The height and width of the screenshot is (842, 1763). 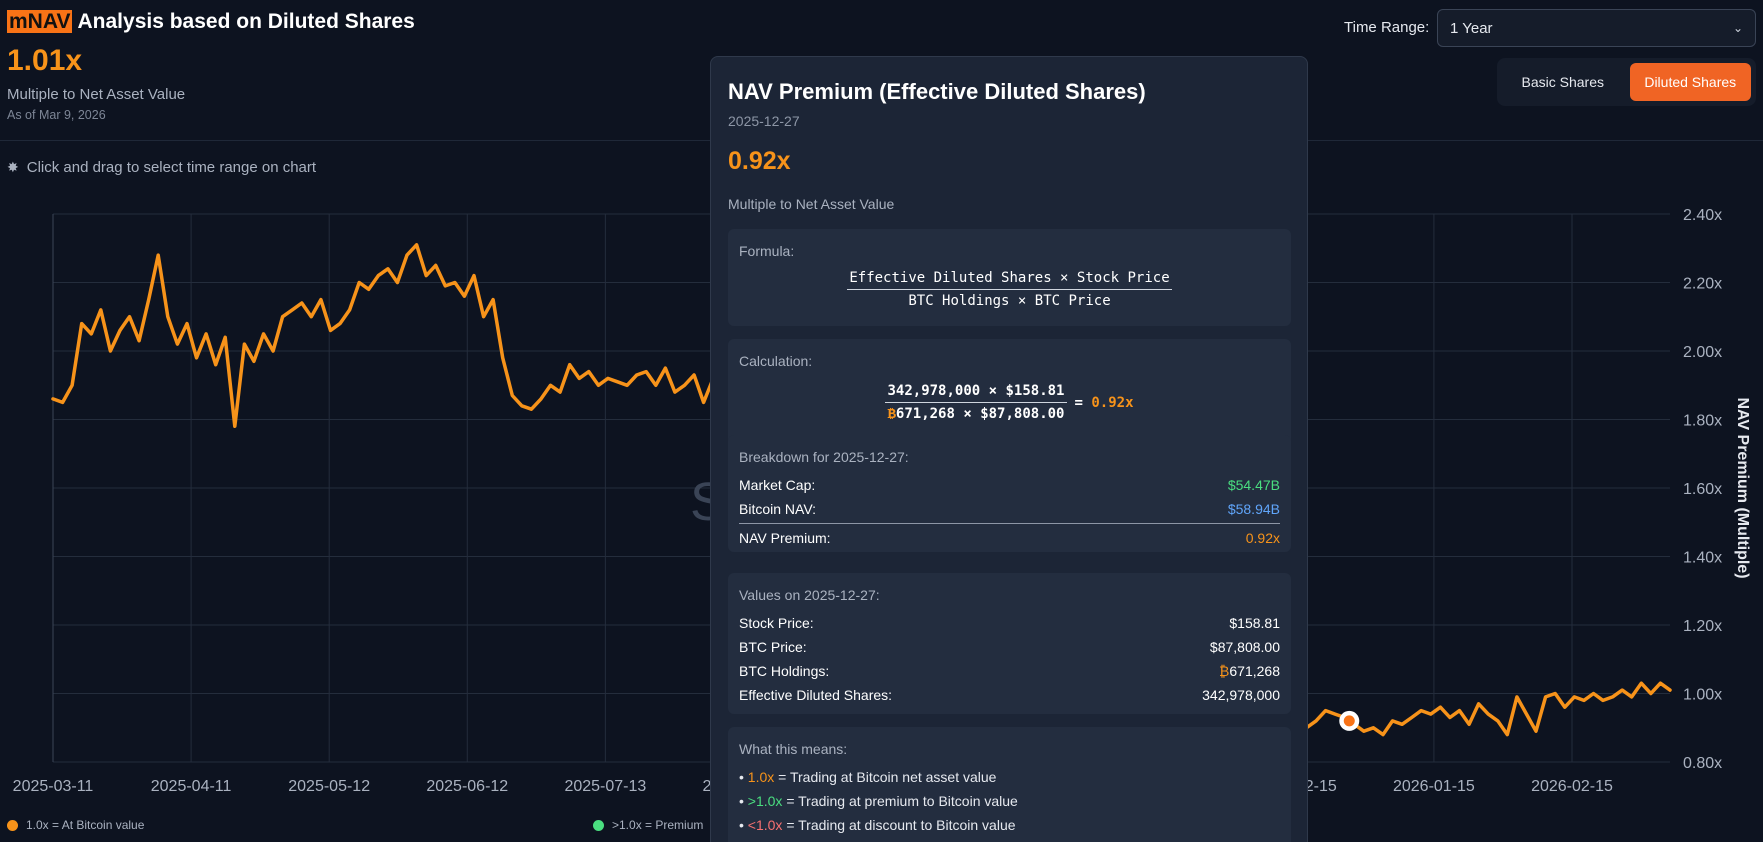 What do you see at coordinates (1702, 421) in the screenshot?
I see `y-tick-label: 1.80x` at bounding box center [1702, 421].